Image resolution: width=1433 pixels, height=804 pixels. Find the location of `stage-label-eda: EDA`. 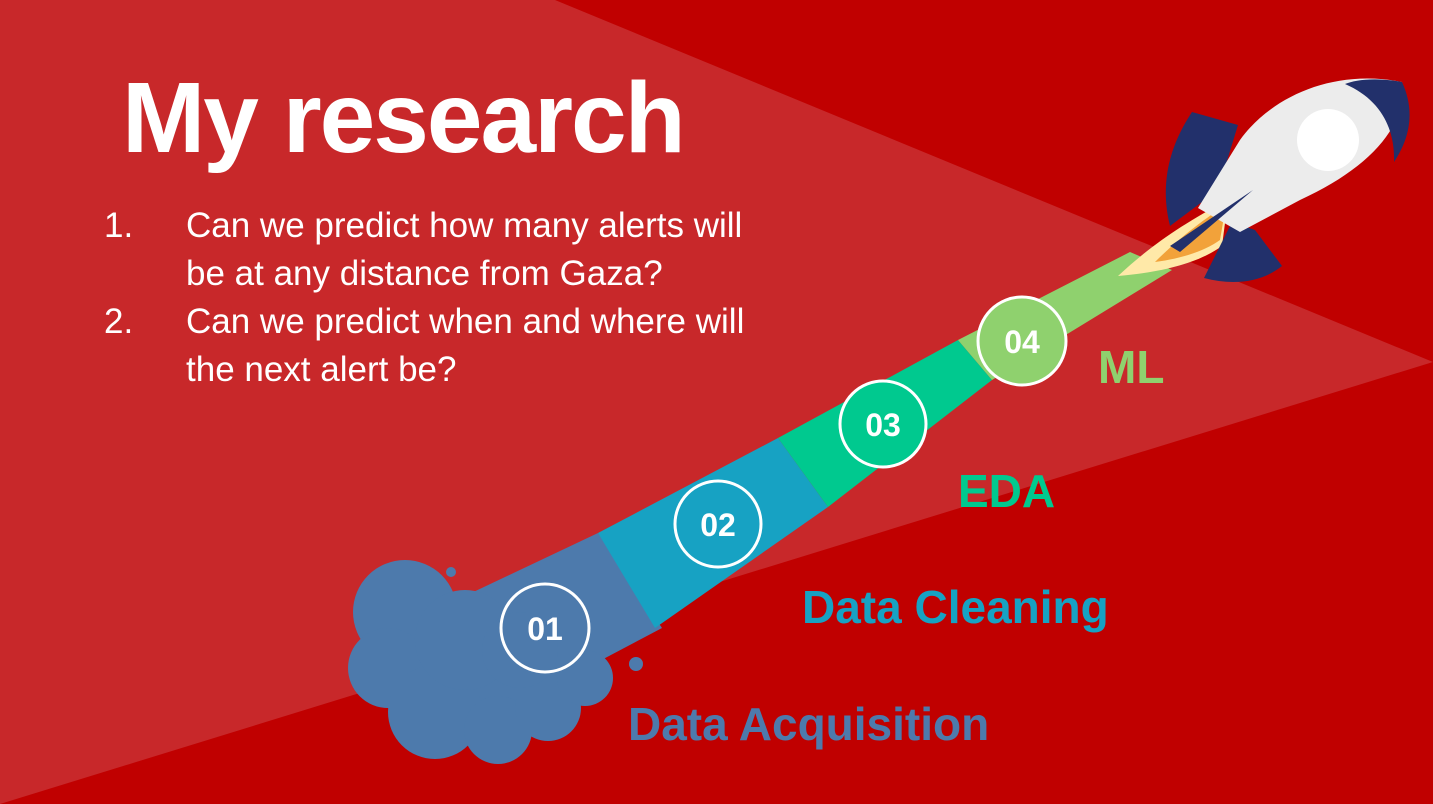

stage-label-eda: EDA is located at coordinates (1007, 491).